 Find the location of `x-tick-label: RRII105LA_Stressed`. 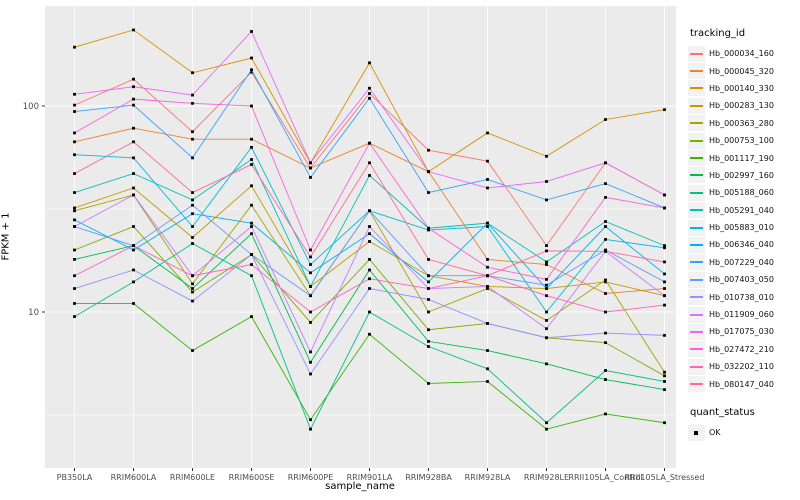

x-tick-label: RRII105LA_Stressed is located at coordinates (665, 477).